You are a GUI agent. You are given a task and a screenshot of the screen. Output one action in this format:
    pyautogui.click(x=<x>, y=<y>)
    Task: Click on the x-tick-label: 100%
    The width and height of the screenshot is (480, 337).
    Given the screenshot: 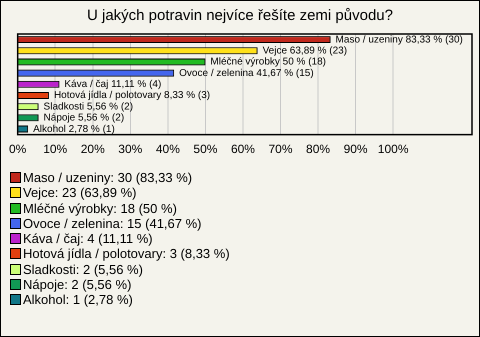 What is the action you would take?
    pyautogui.click(x=393, y=149)
    